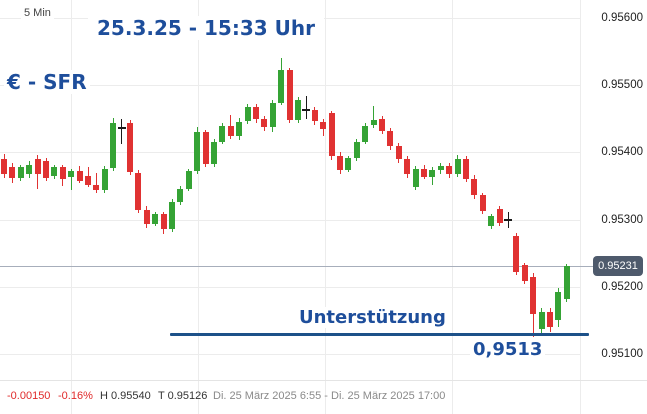 Image resolution: width=647 pixels, height=414 pixels. I want to click on y-axis-tick-label: 0.95500, so click(622, 85).